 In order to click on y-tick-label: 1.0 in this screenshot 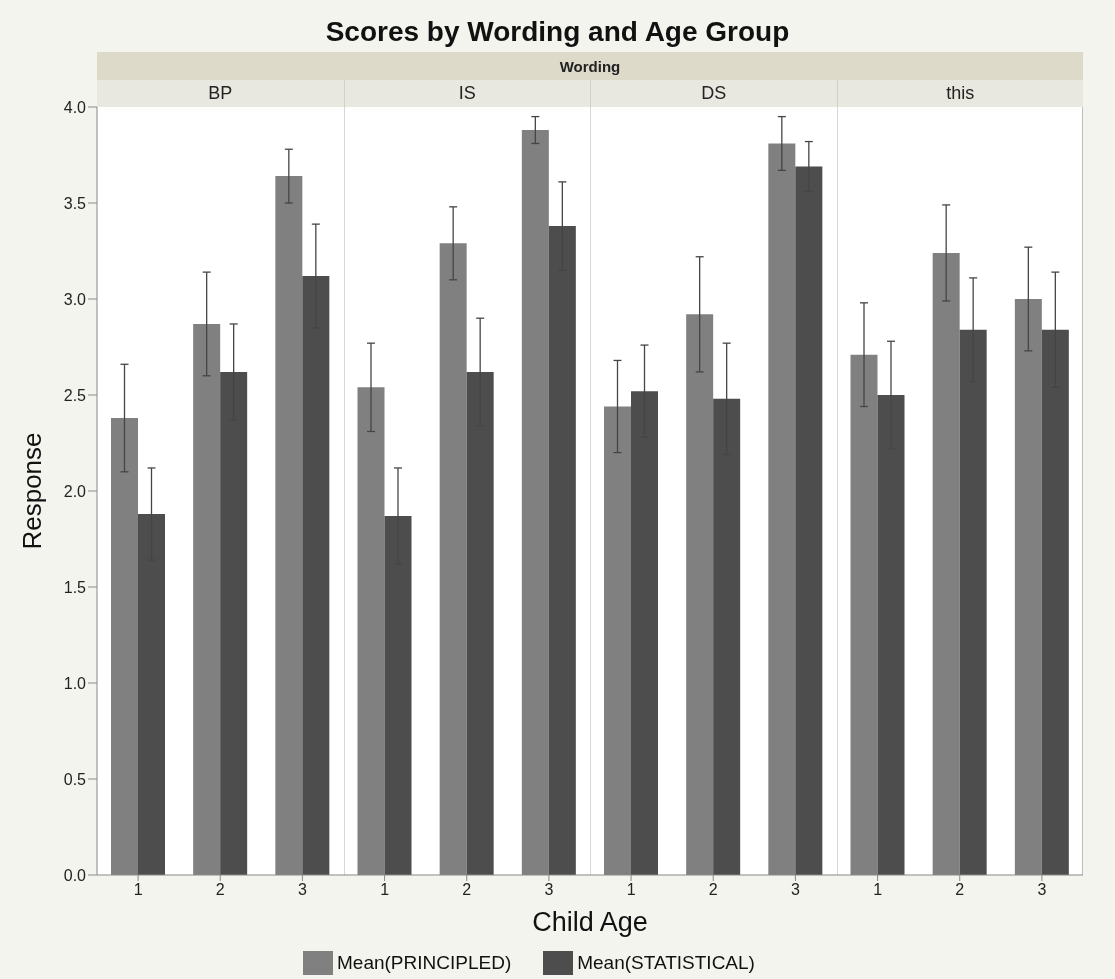, I will do `click(75, 683)`.